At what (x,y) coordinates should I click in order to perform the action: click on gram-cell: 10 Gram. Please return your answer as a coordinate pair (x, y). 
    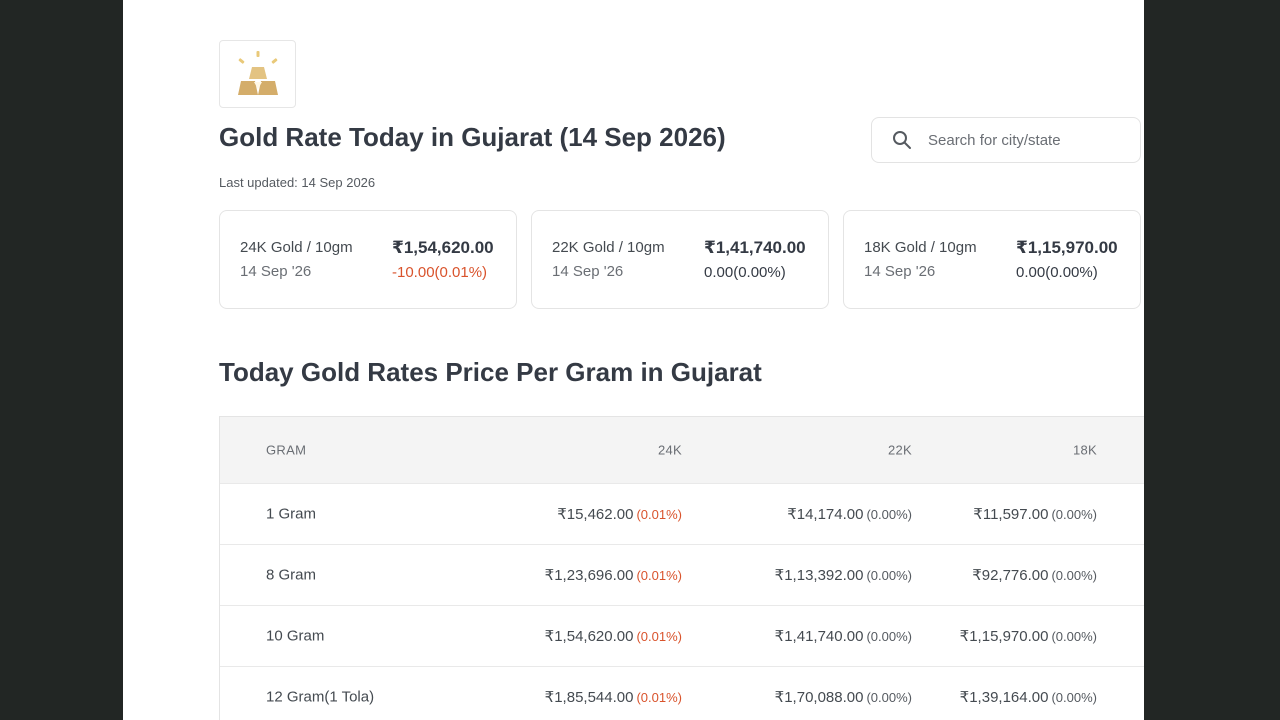
    Looking at the image, I should click on (295, 636).